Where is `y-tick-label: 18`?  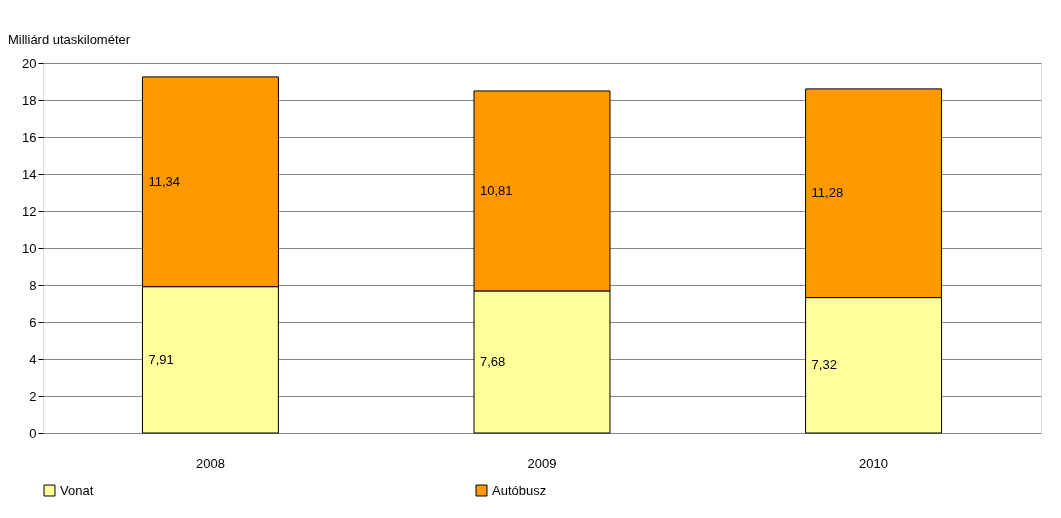
y-tick-label: 18 is located at coordinates (29, 100).